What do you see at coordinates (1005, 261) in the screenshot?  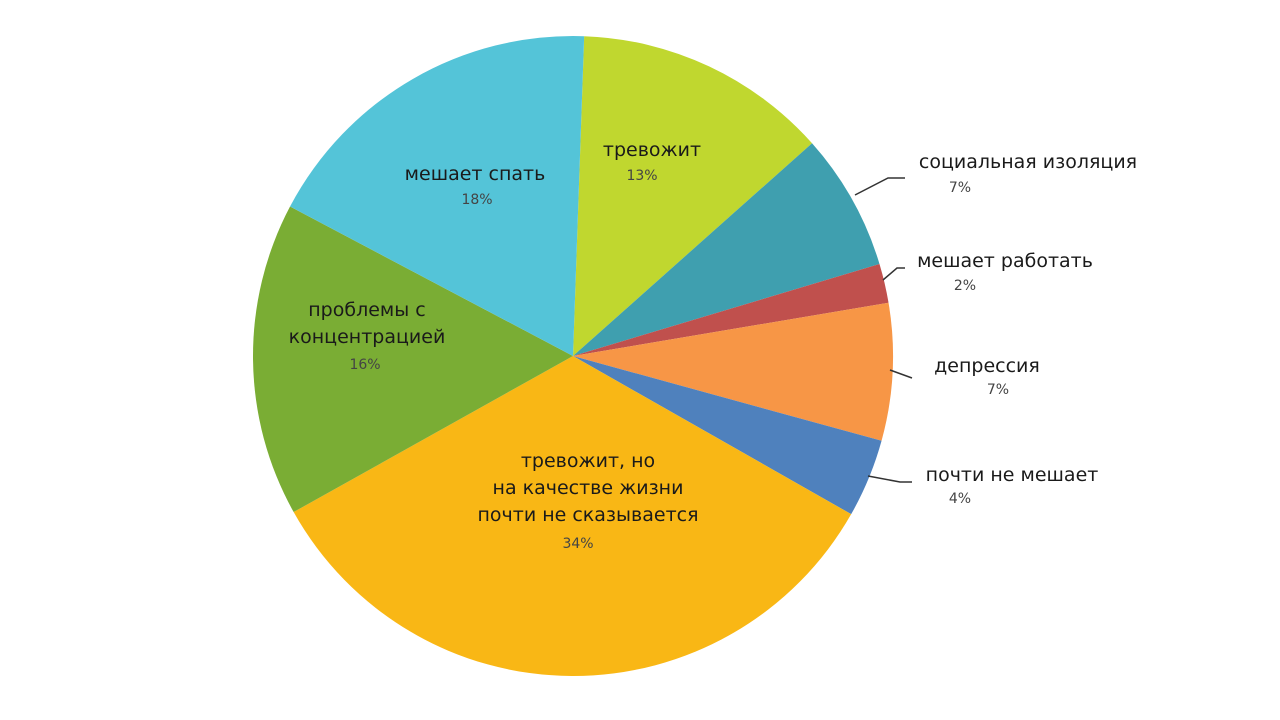 I see `slice-label: мешает работать` at bounding box center [1005, 261].